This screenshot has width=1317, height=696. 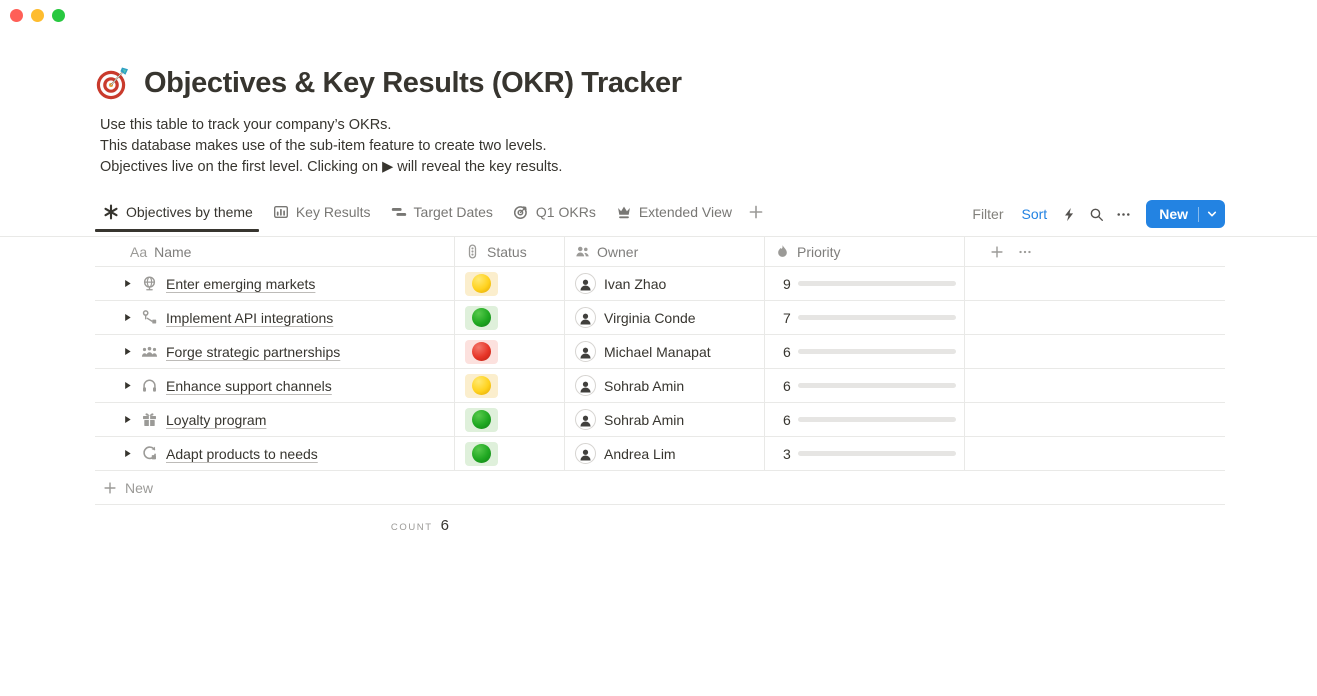 What do you see at coordinates (865, 283) in the screenshot?
I see `priority-cell: 9` at bounding box center [865, 283].